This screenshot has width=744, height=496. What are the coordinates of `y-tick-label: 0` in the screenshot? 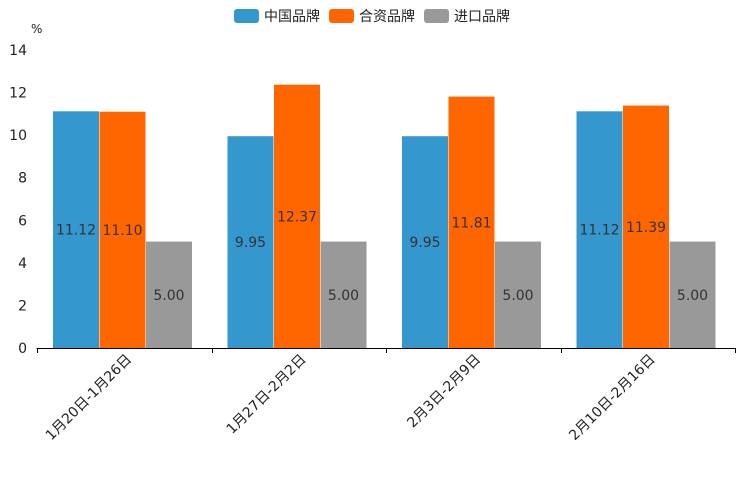 It's located at (22, 349).